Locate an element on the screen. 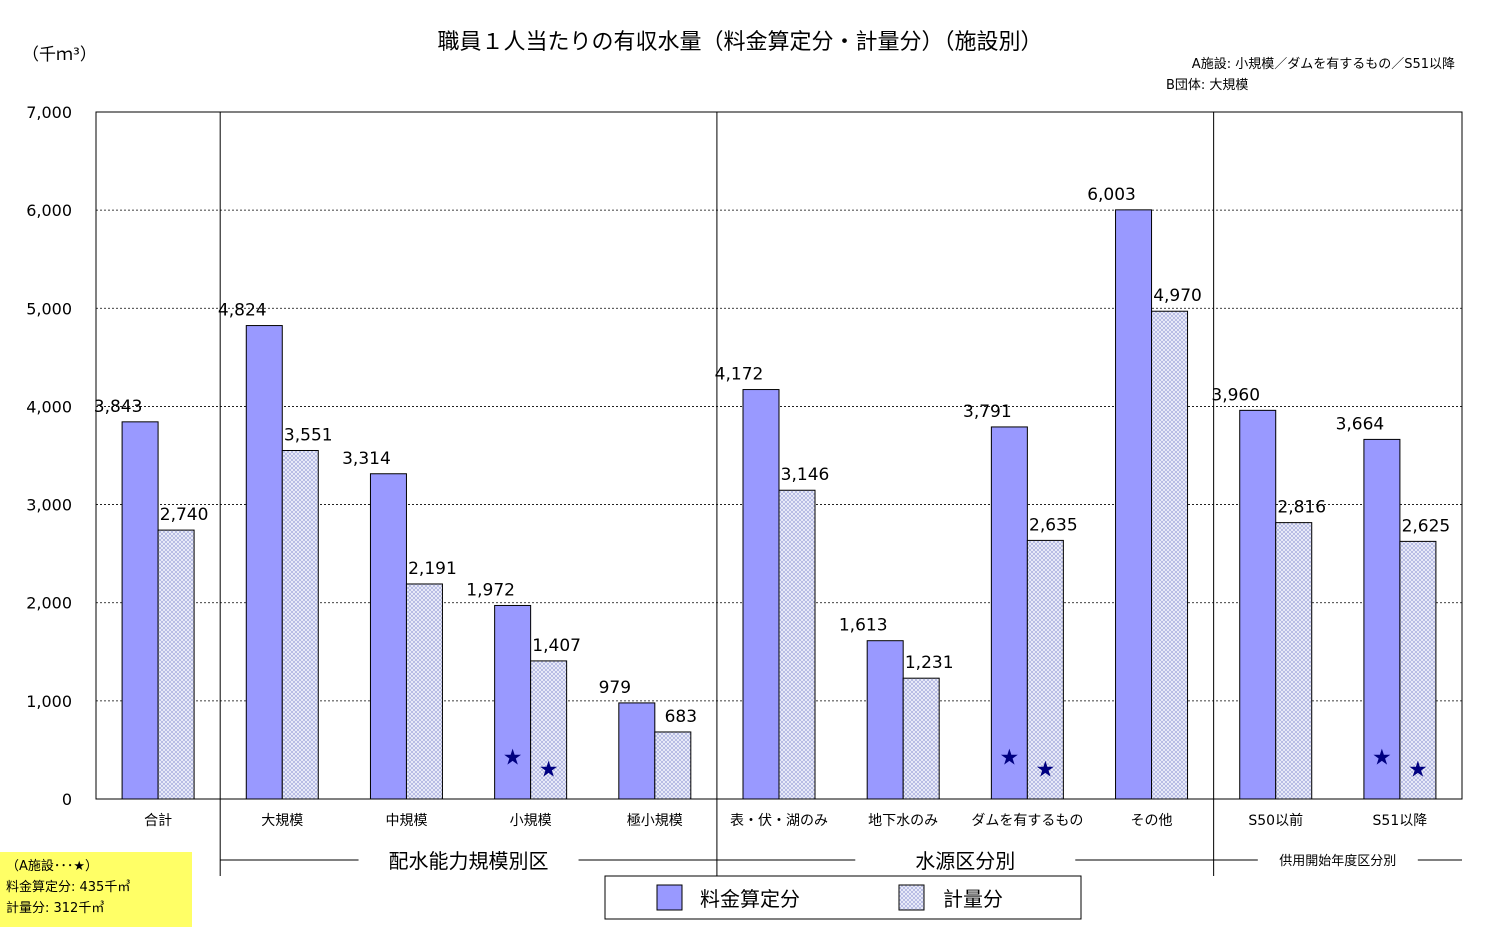 Image resolution: width=1499 pixels, height=927 pixels. category-label: 大規模 is located at coordinates (282, 821).